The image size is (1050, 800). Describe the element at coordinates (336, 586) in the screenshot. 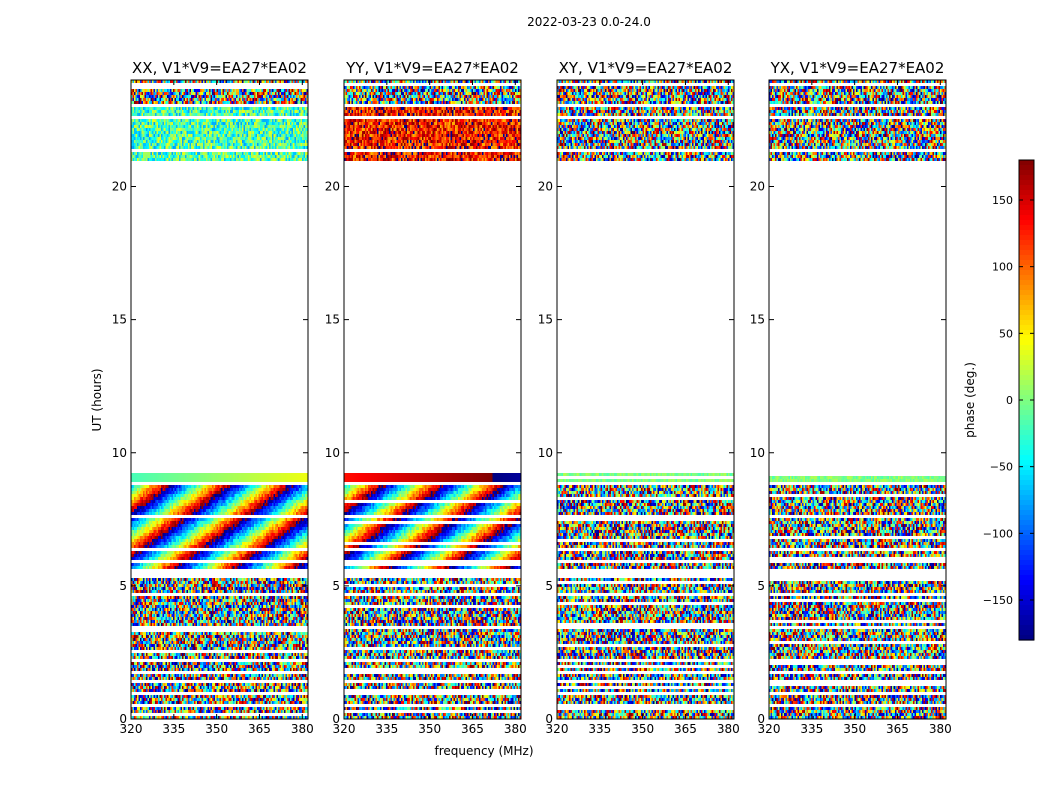

I see `y-tick-label: 5` at that location.